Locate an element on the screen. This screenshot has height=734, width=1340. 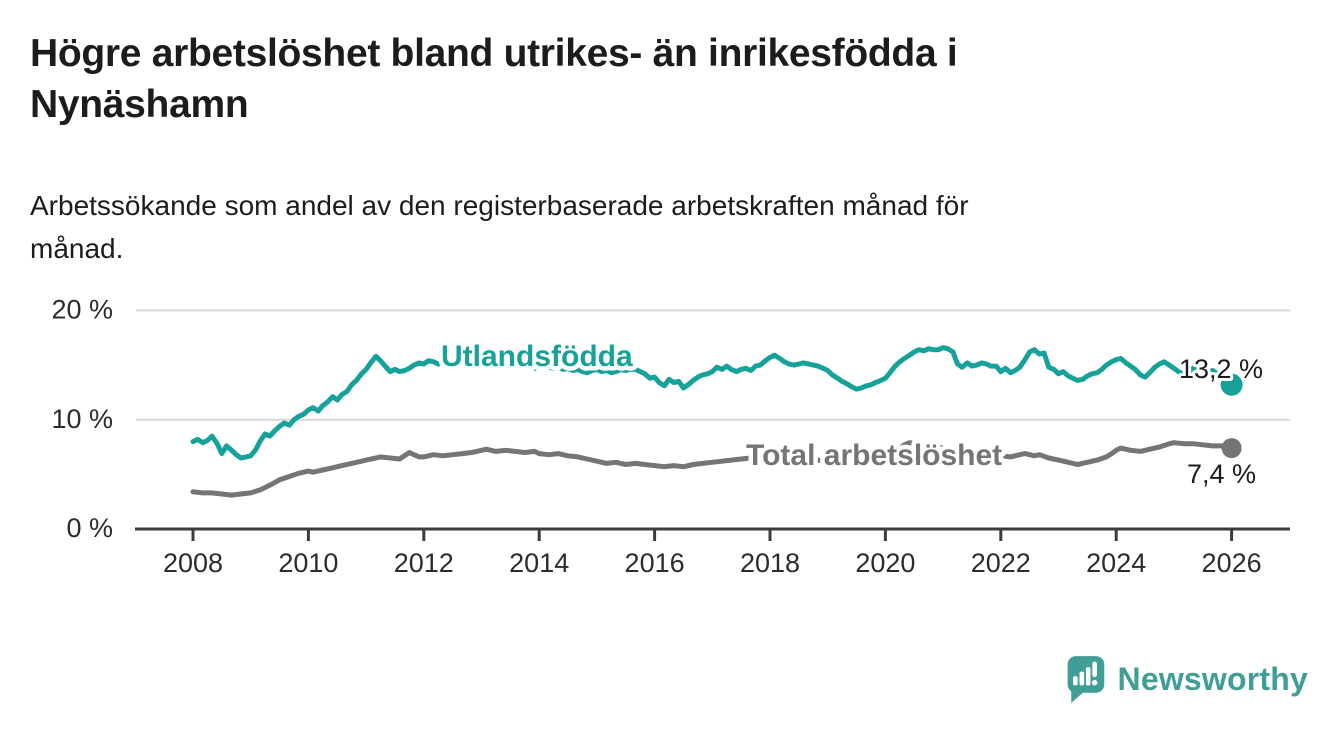
y-axis-label-10: 10 % is located at coordinates (82, 419).